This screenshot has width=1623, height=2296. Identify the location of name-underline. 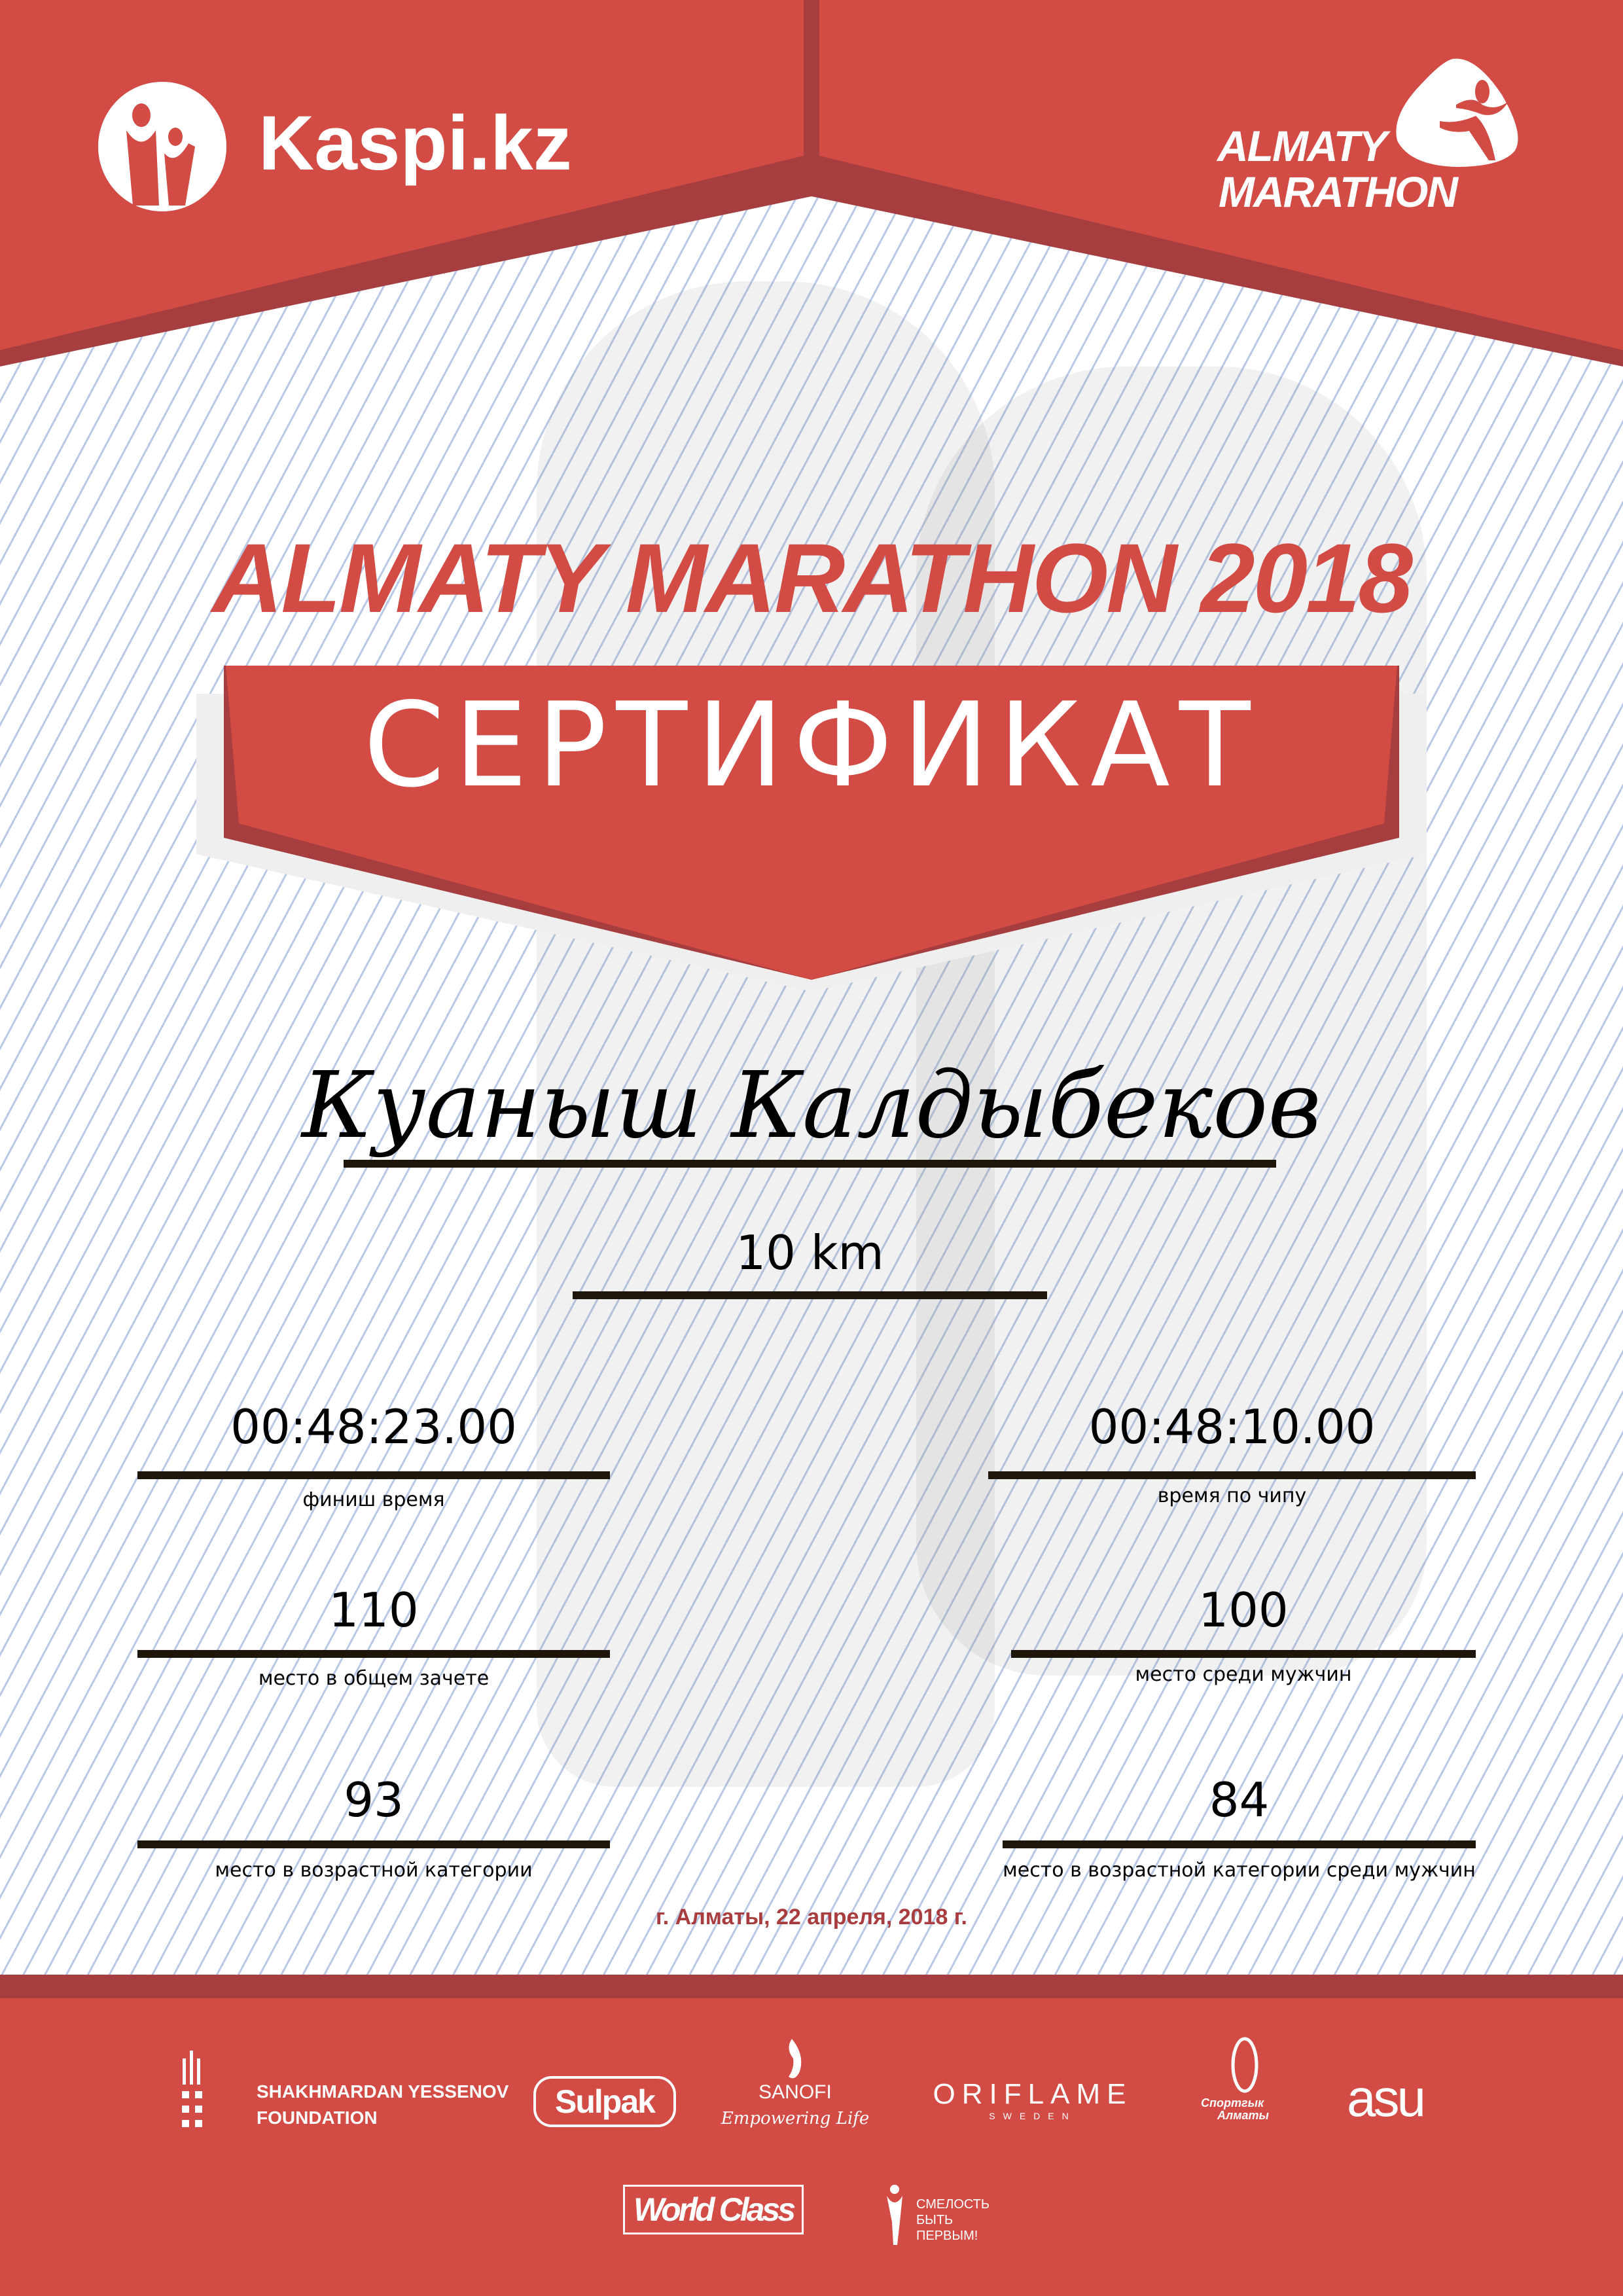
(810, 1164).